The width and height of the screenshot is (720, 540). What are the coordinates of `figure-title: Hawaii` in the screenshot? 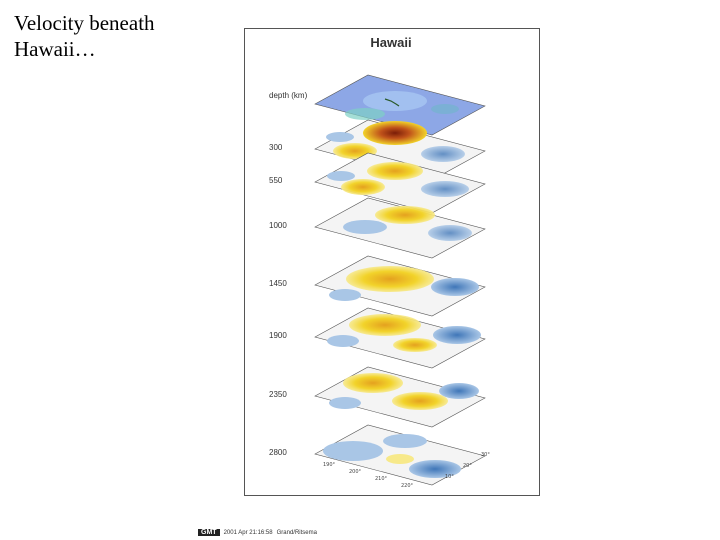 It's located at (391, 42).